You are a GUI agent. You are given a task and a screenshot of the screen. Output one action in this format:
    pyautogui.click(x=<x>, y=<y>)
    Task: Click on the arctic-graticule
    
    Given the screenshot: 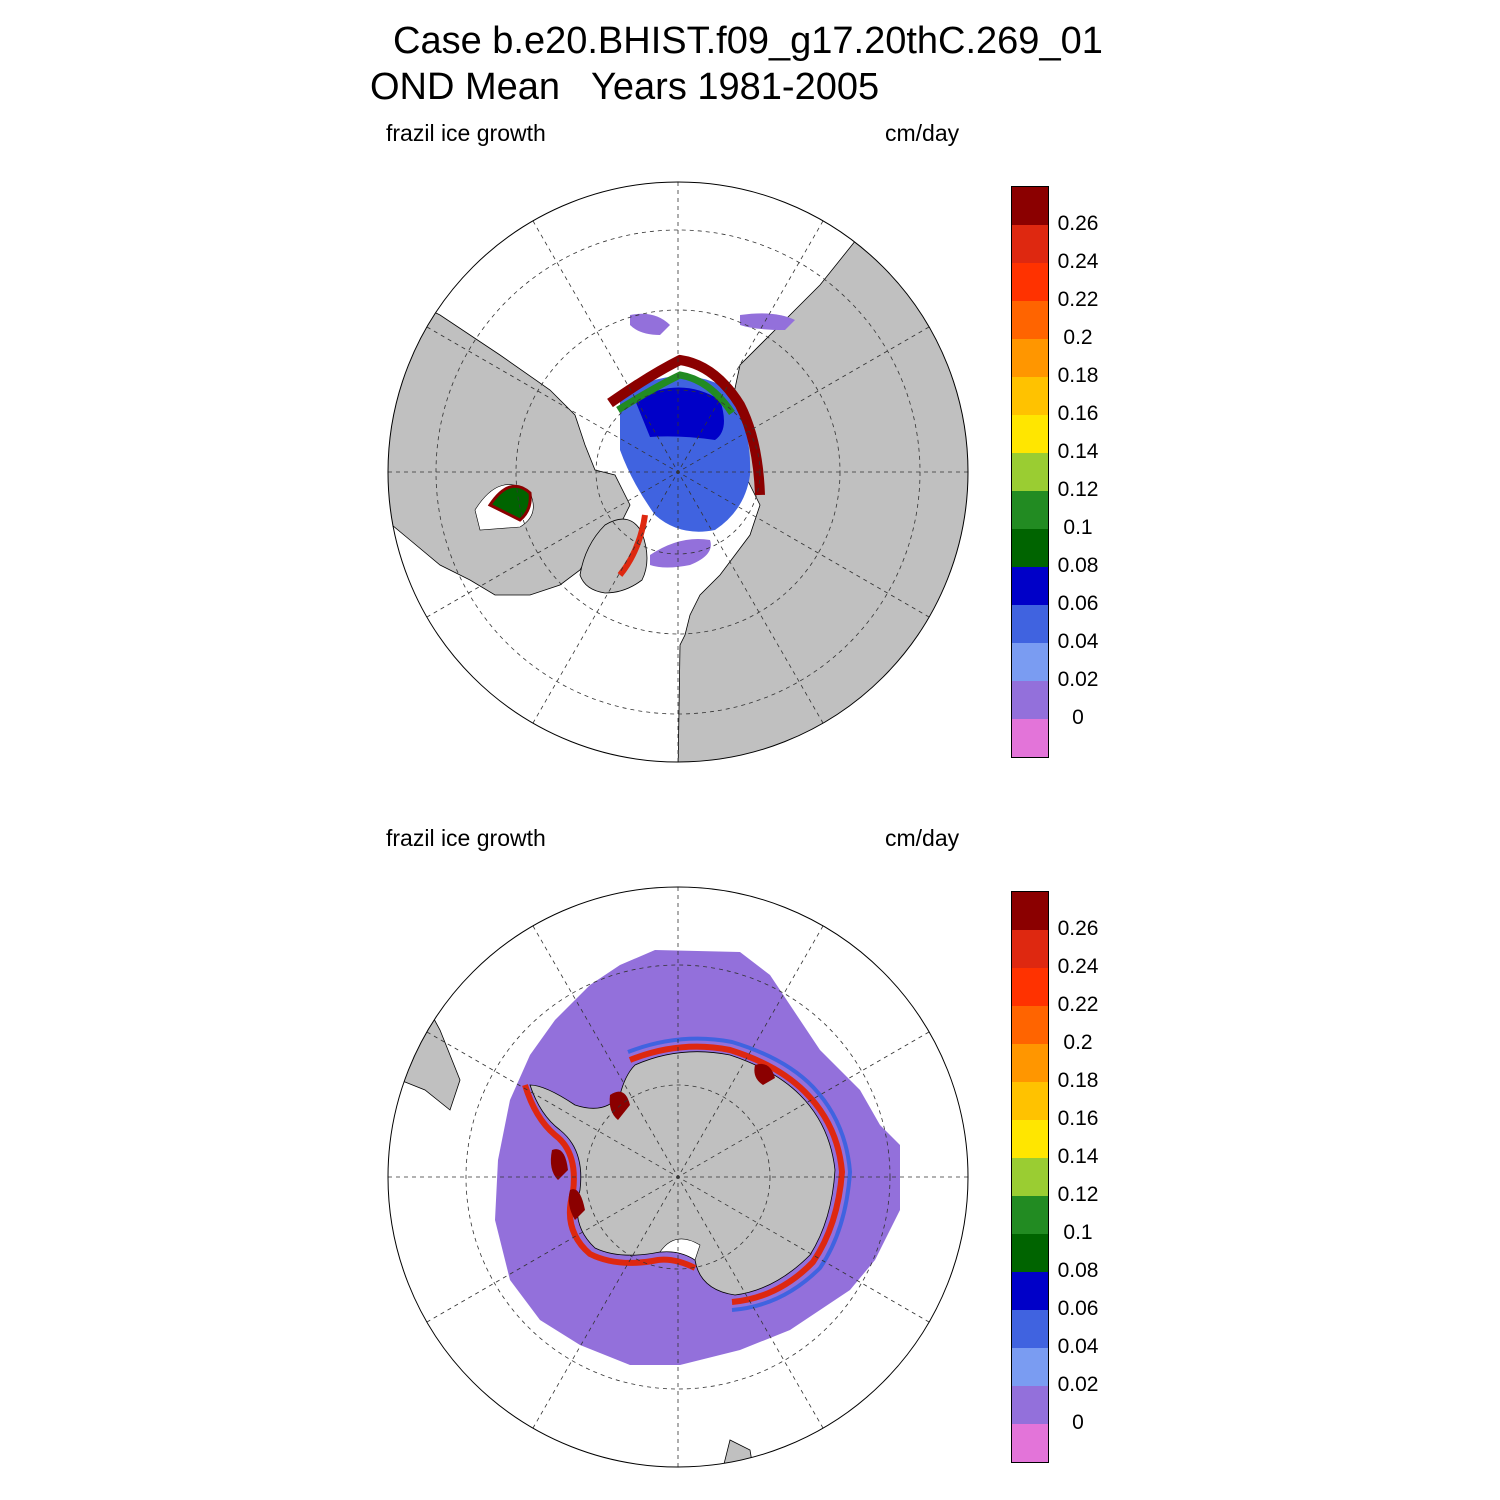 What is the action you would take?
    pyautogui.click(x=678, y=472)
    